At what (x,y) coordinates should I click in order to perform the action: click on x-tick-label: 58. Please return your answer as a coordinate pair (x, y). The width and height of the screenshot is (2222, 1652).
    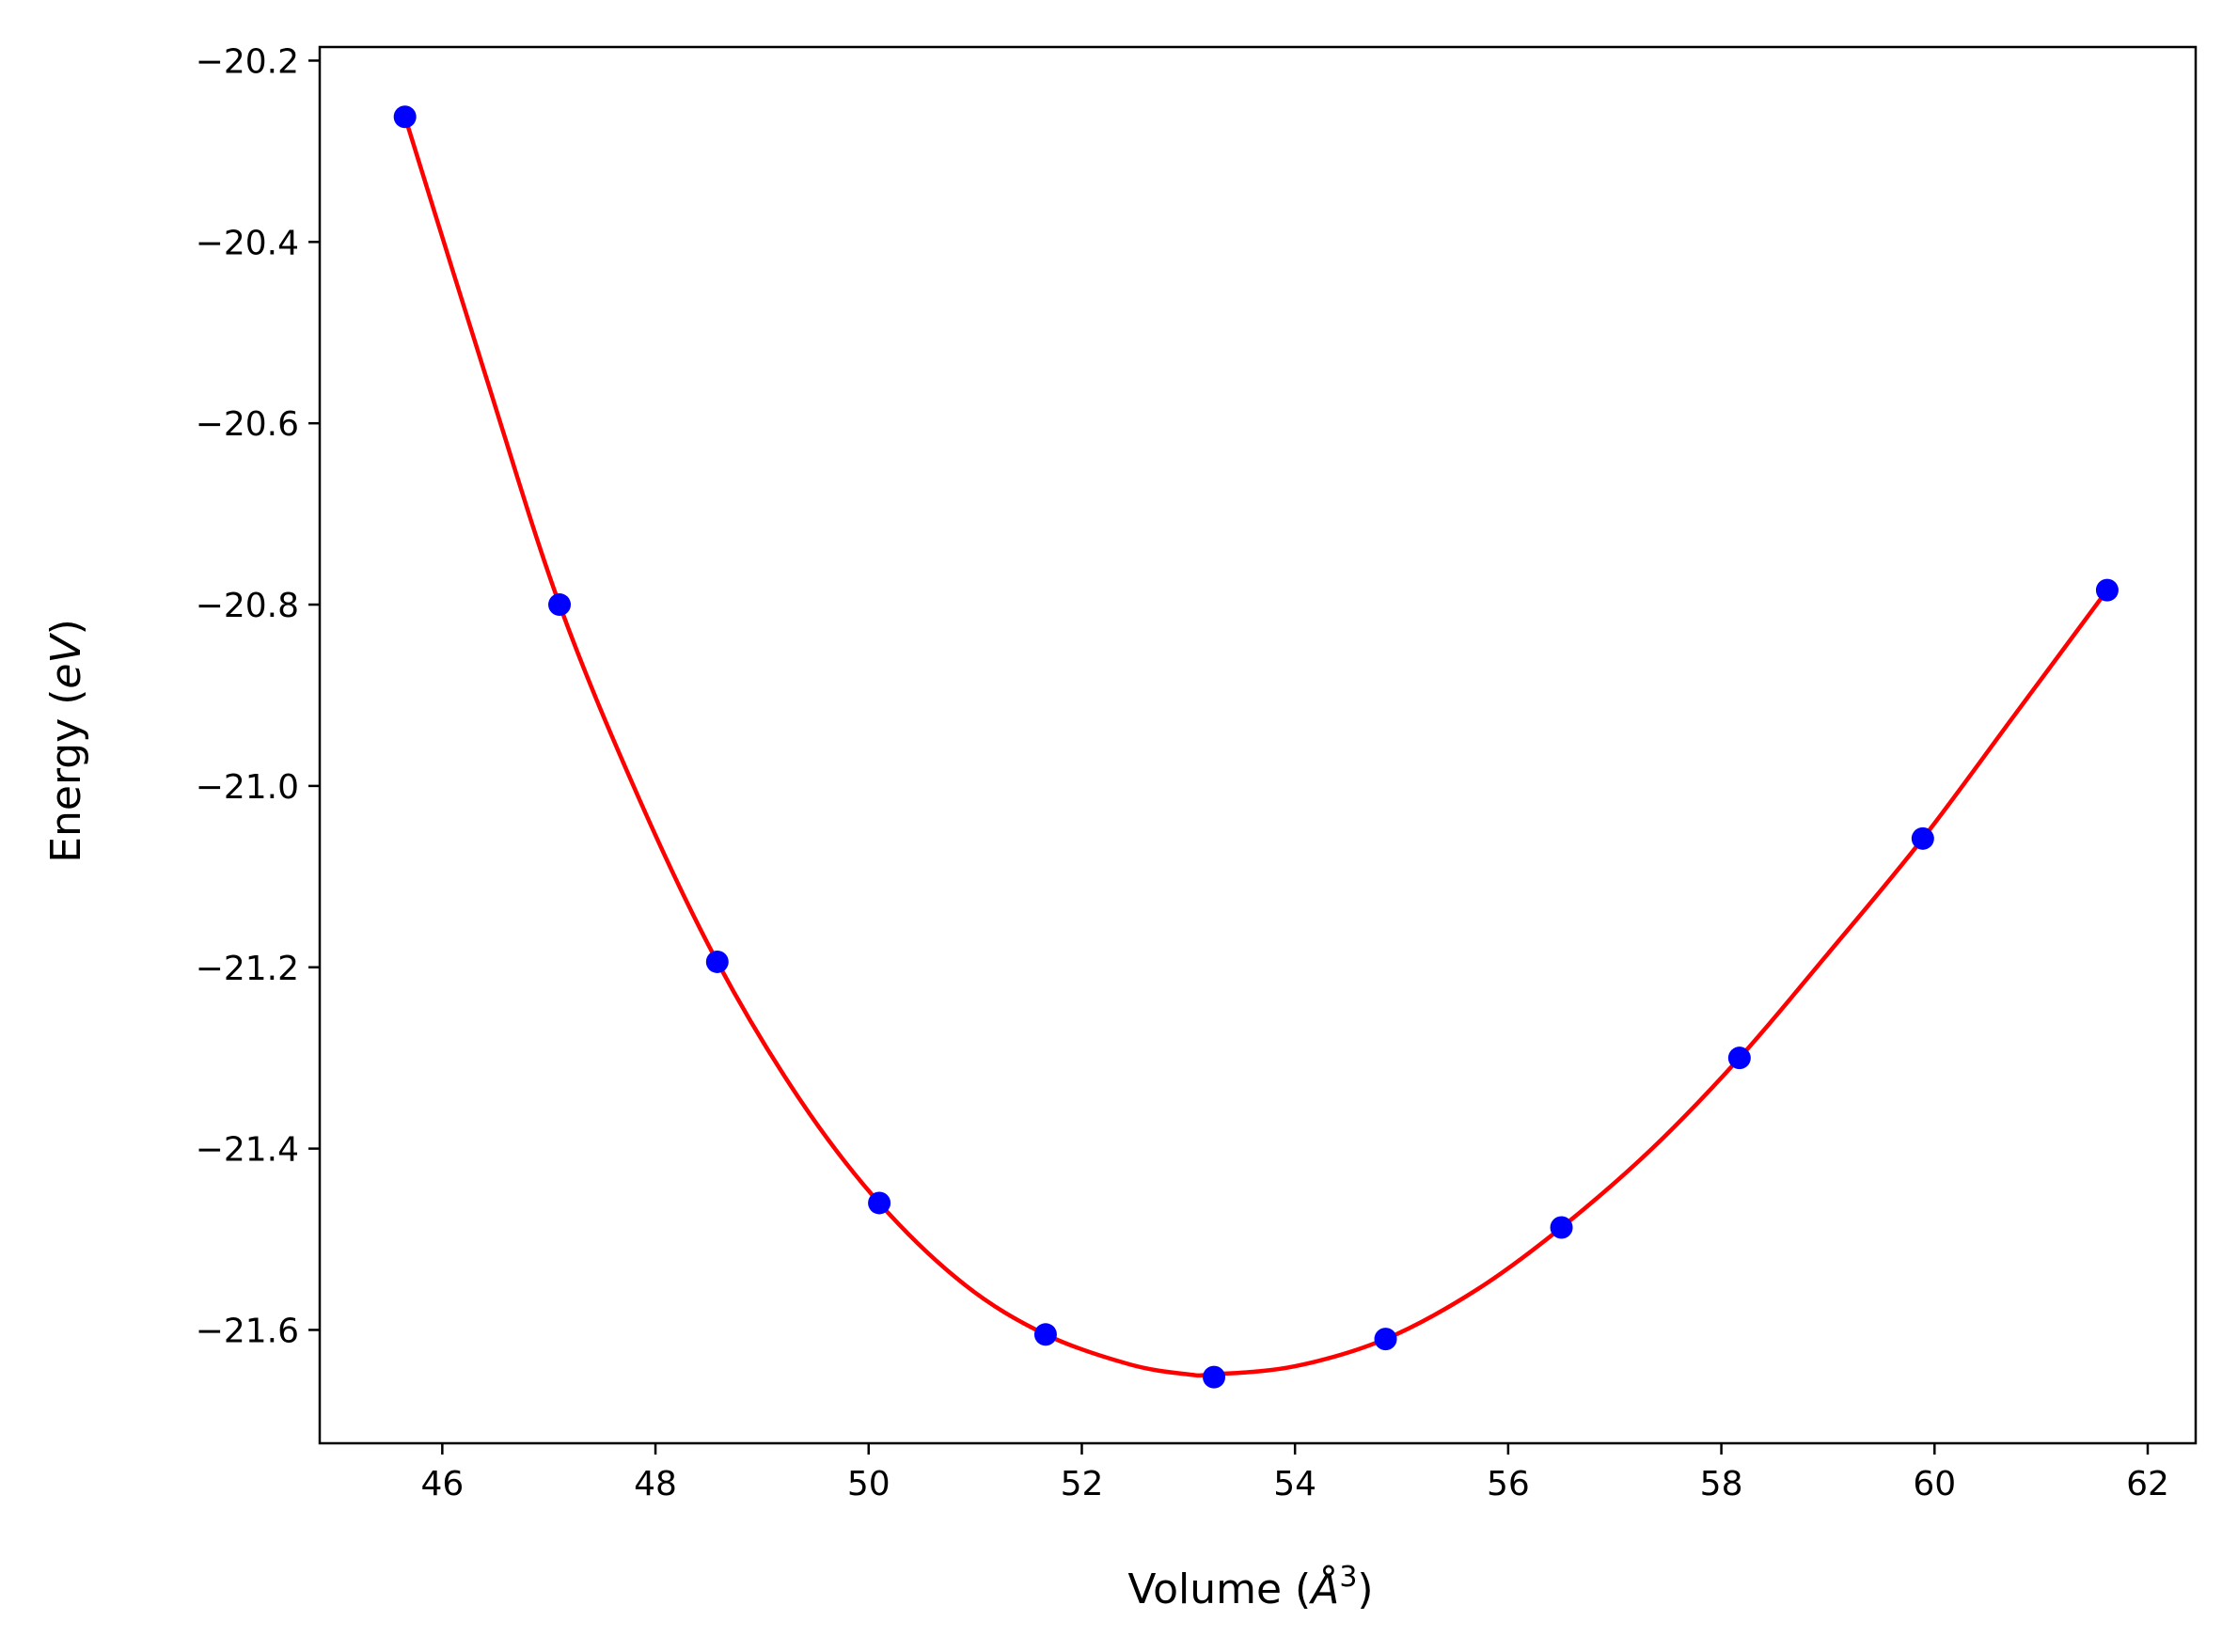
    Looking at the image, I should click on (1721, 1484).